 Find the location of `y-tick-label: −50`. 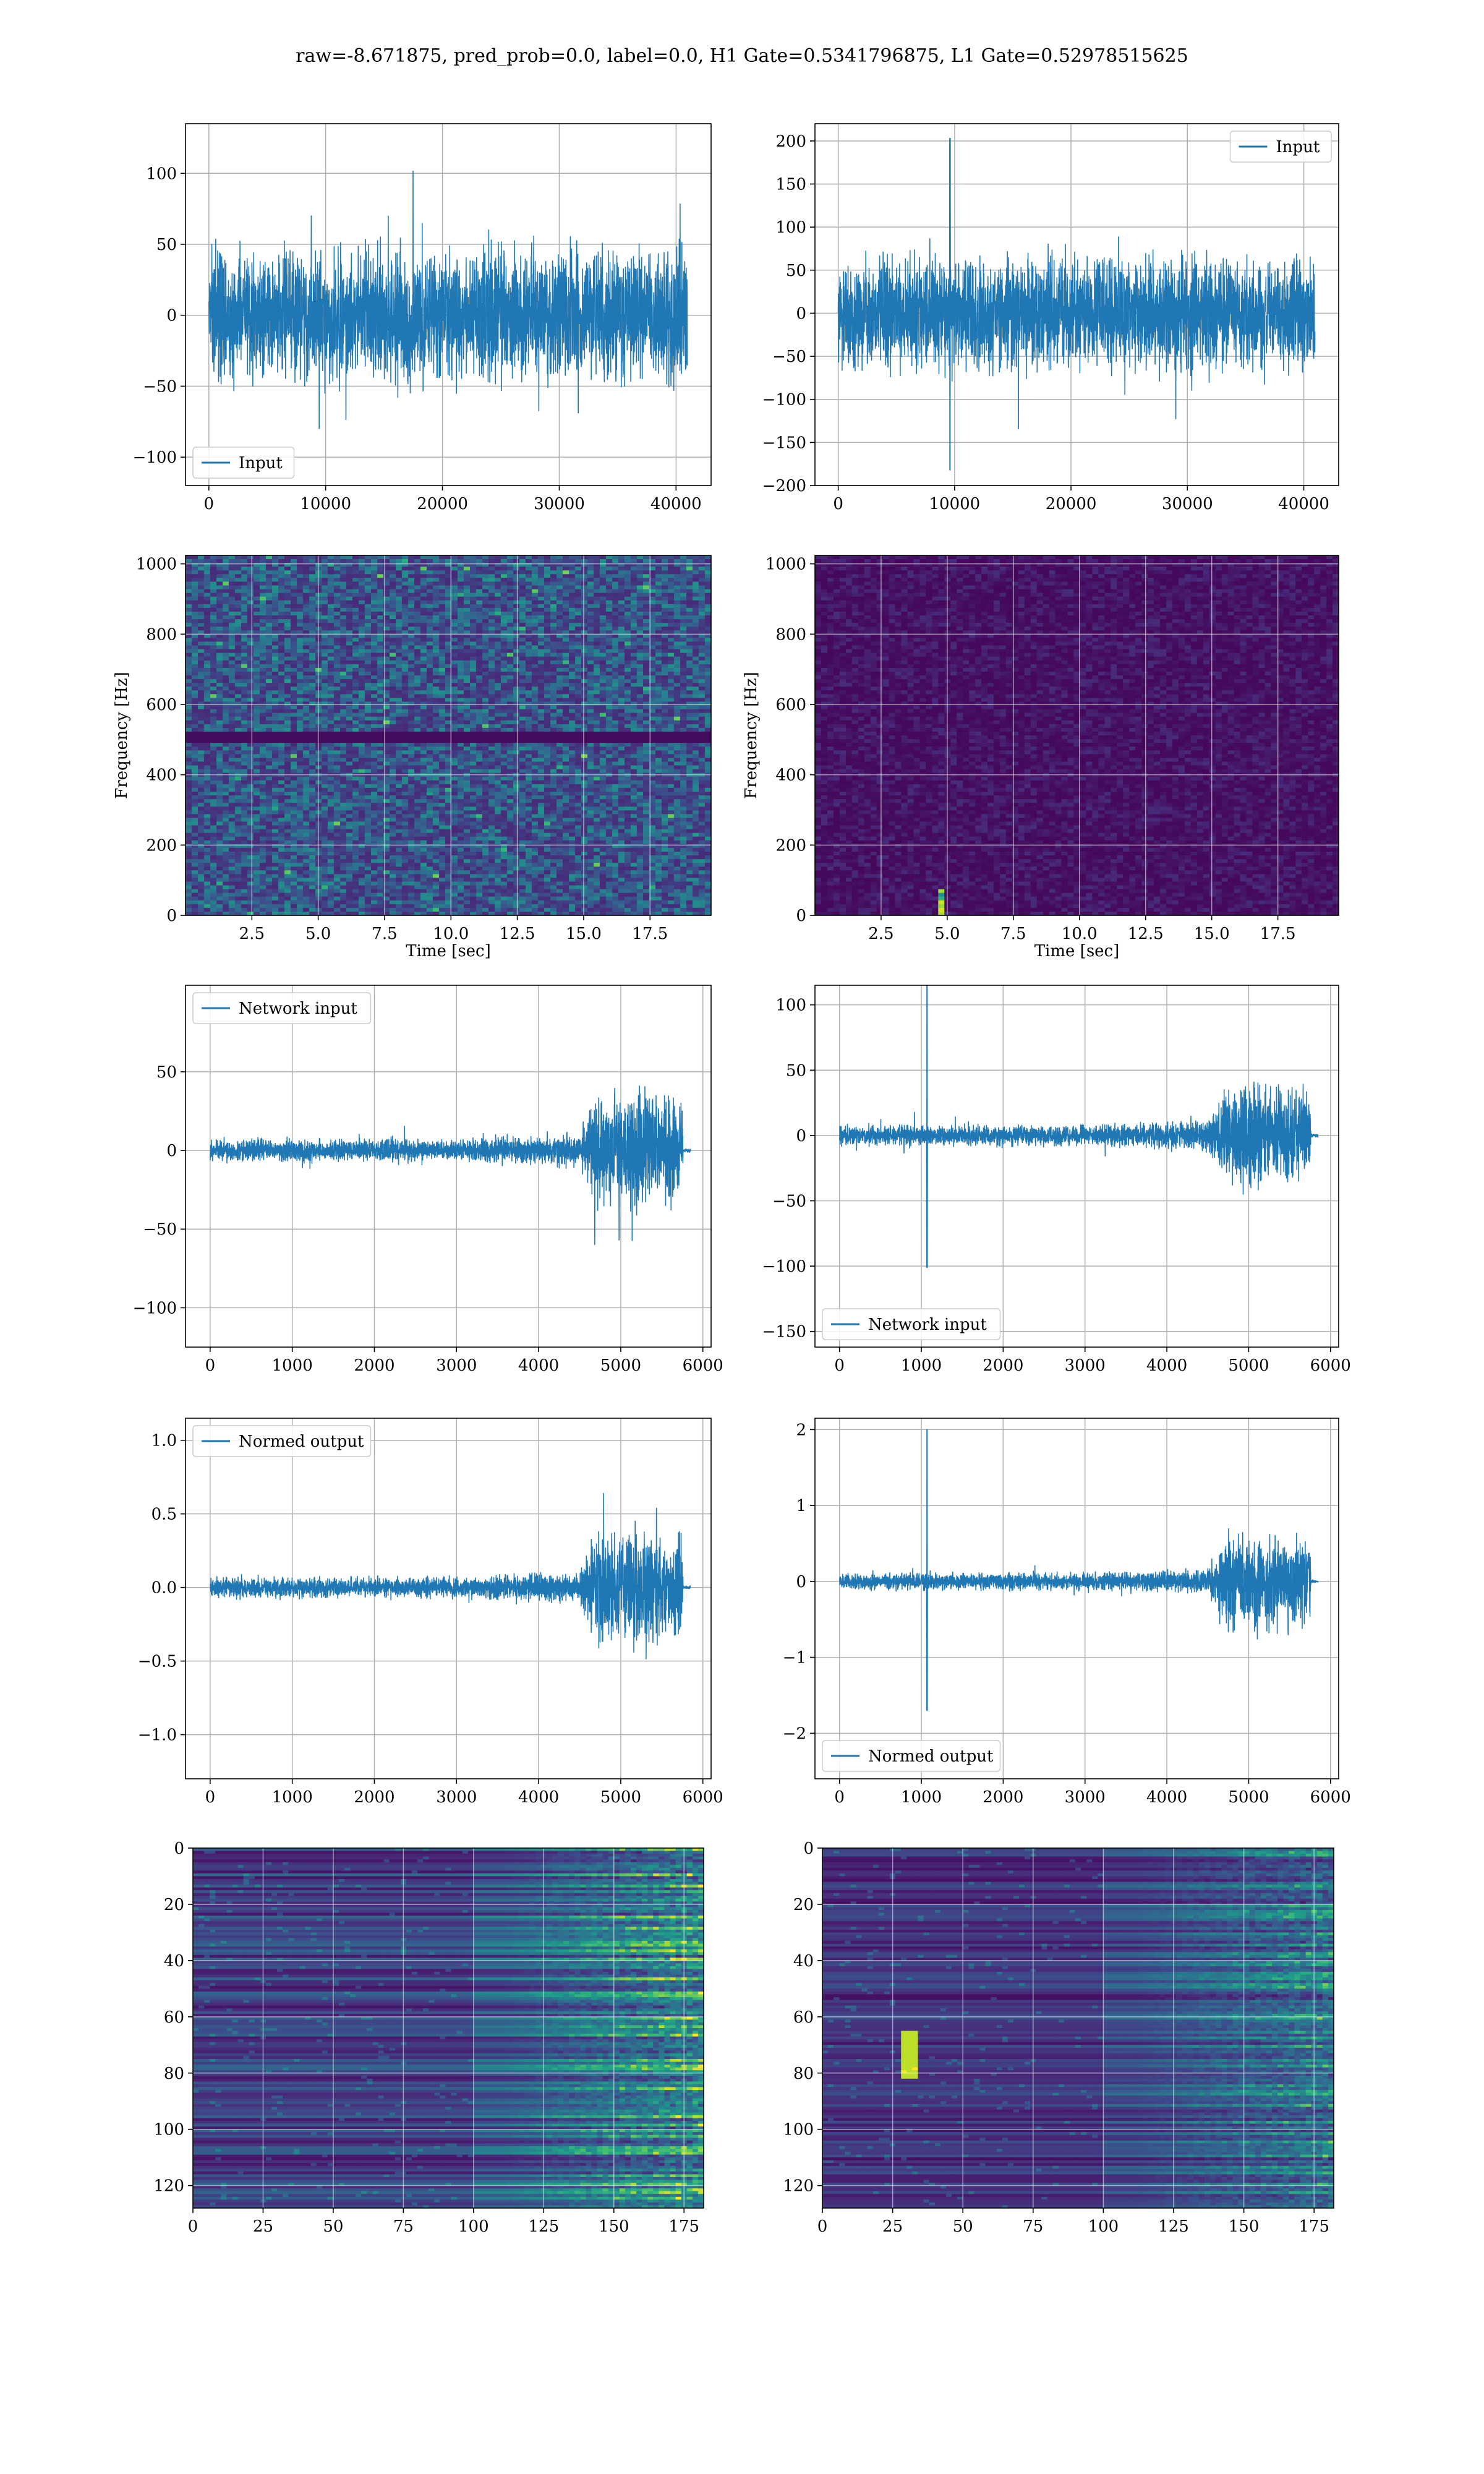

y-tick-label: −50 is located at coordinates (789, 357).